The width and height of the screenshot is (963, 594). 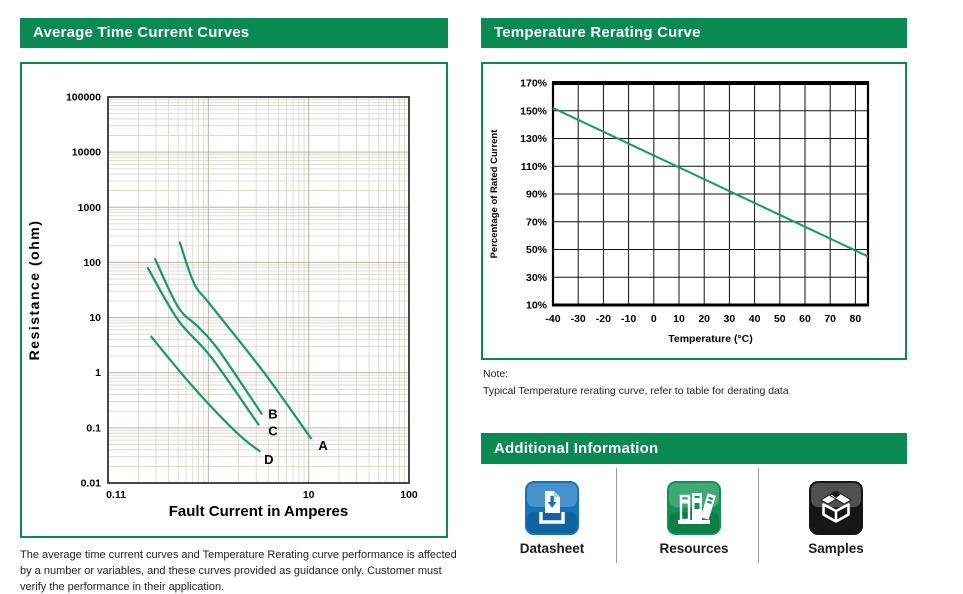 I want to click on section-header-time-current-curves: Average Time Current Curves, so click(x=234, y=33).